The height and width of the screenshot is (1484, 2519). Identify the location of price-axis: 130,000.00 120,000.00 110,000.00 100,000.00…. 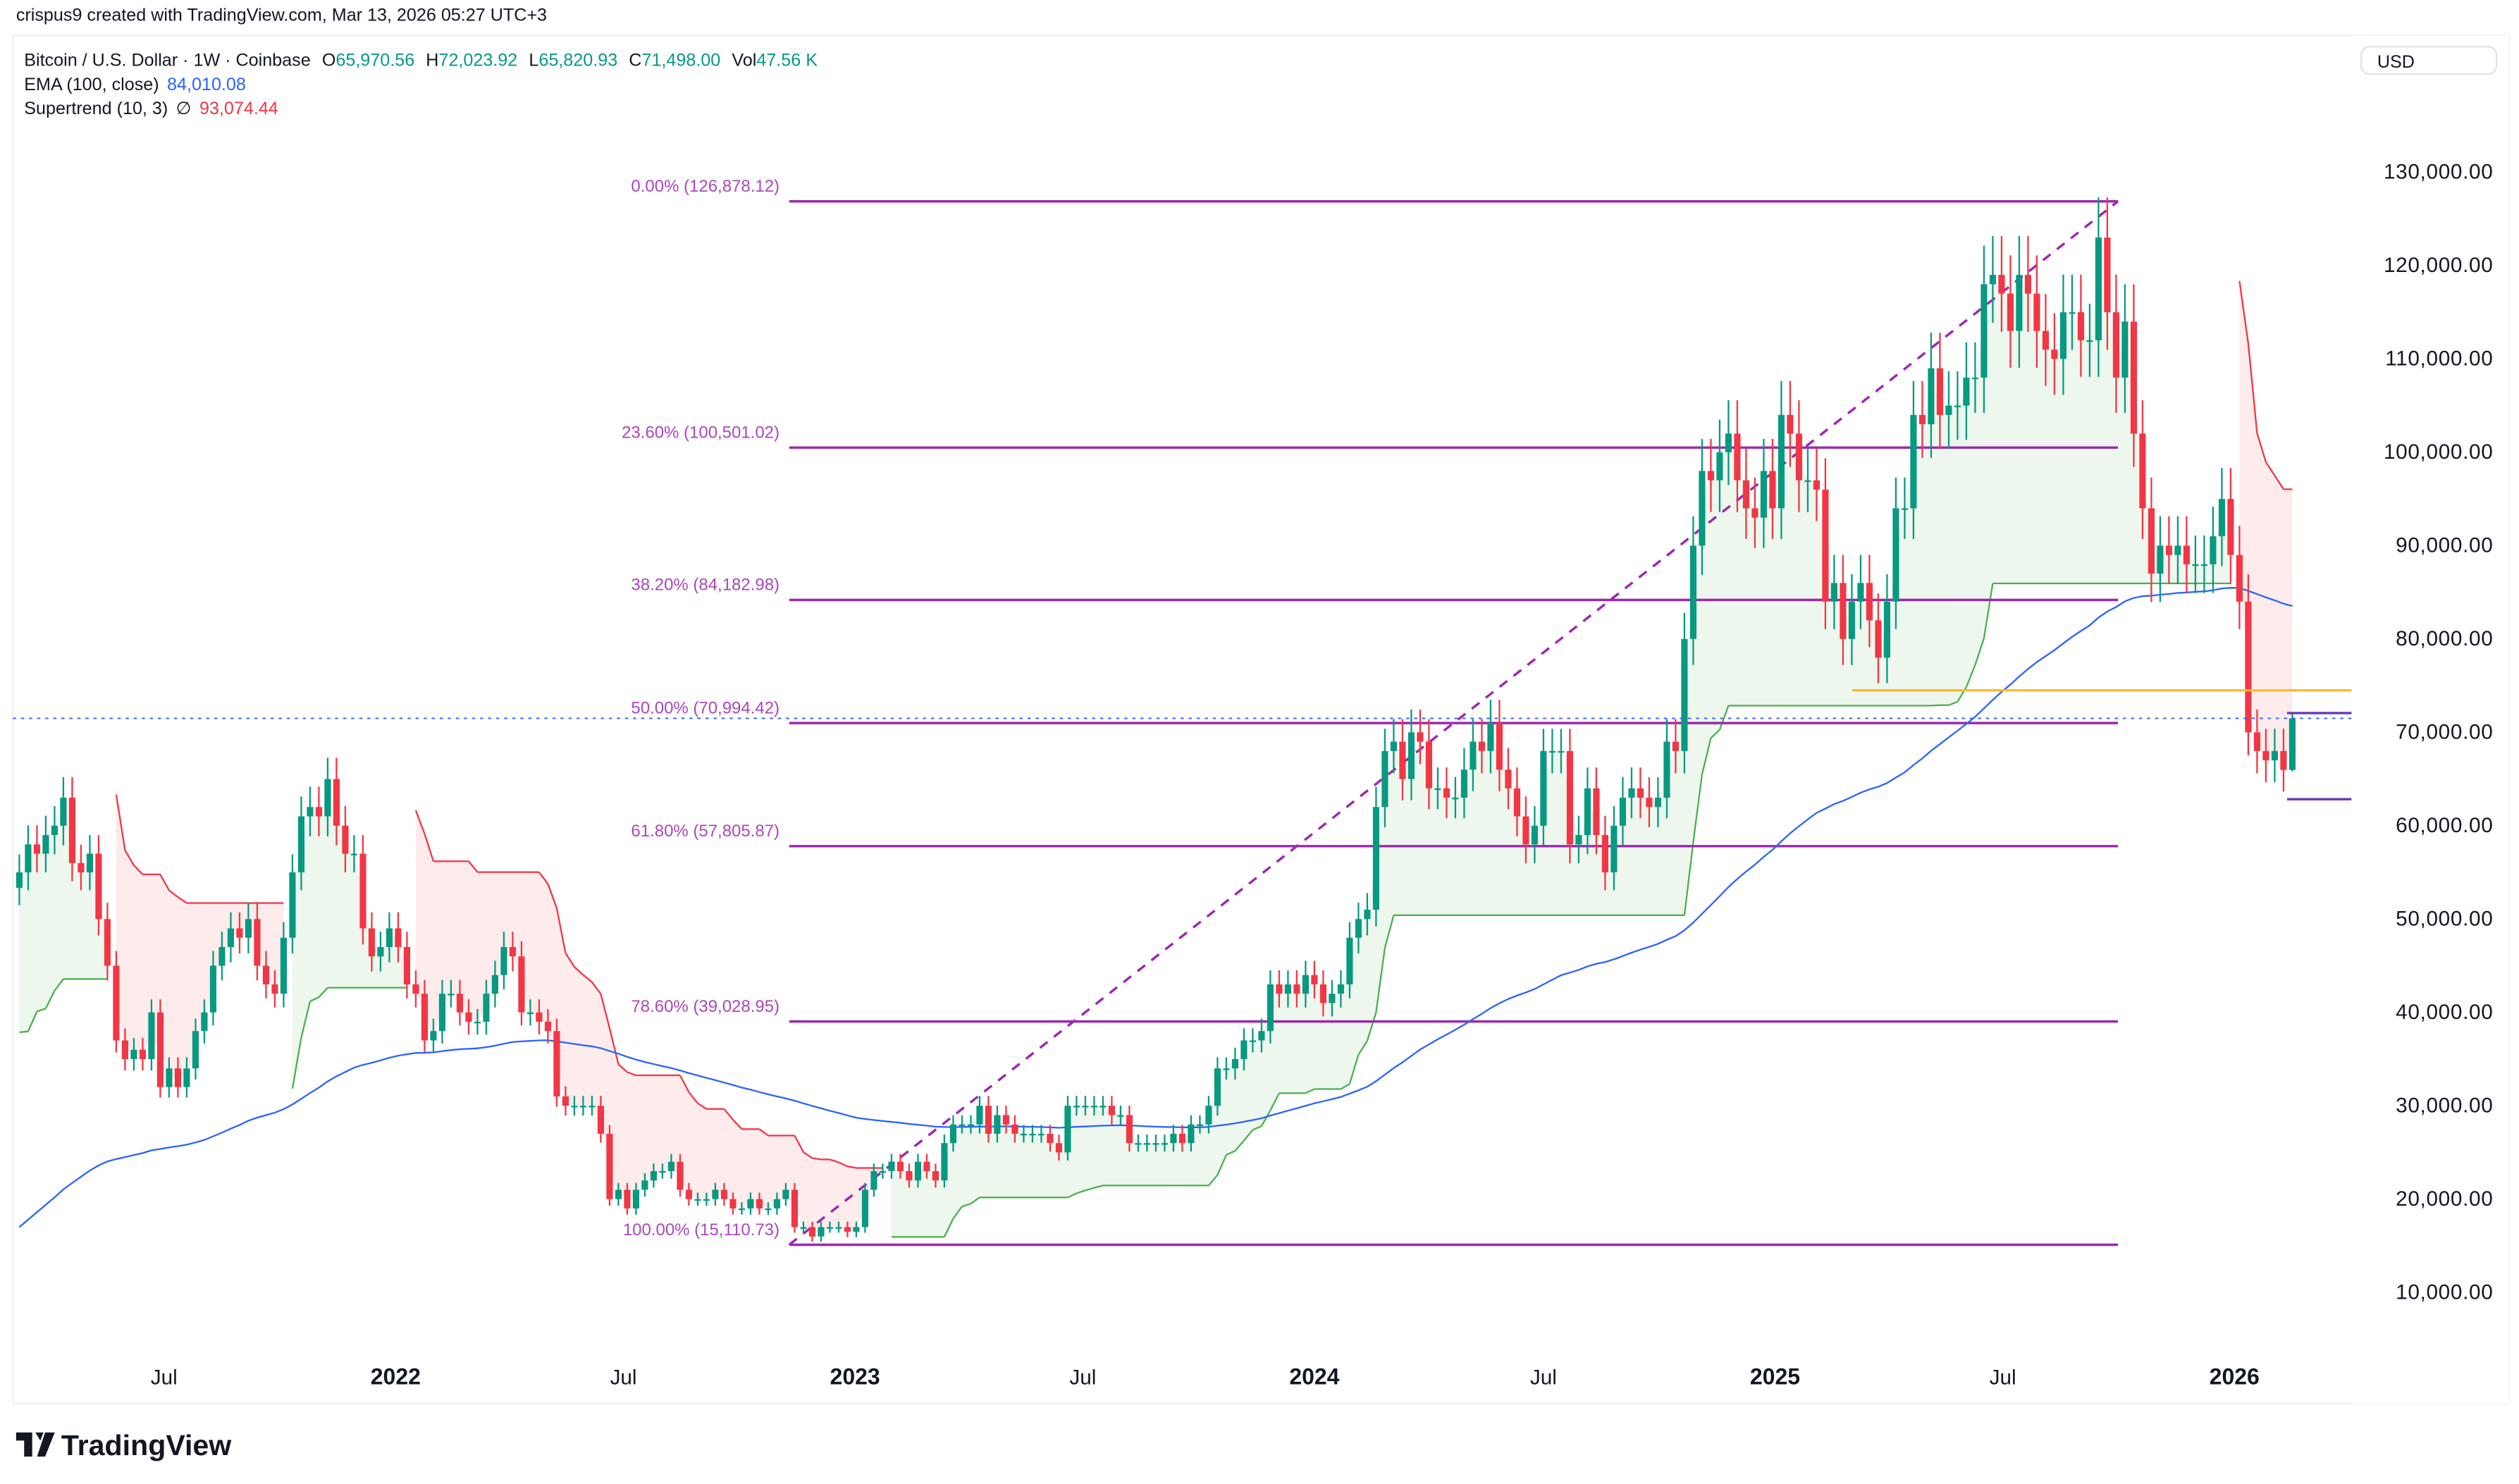
(2430, 719).